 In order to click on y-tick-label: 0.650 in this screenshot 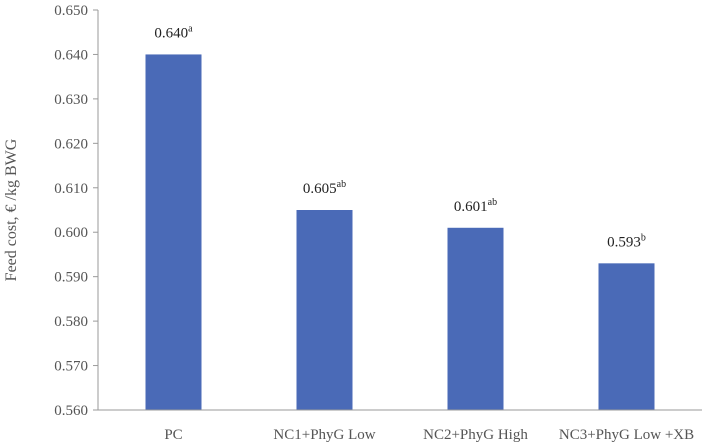, I will do `click(71, 11)`.